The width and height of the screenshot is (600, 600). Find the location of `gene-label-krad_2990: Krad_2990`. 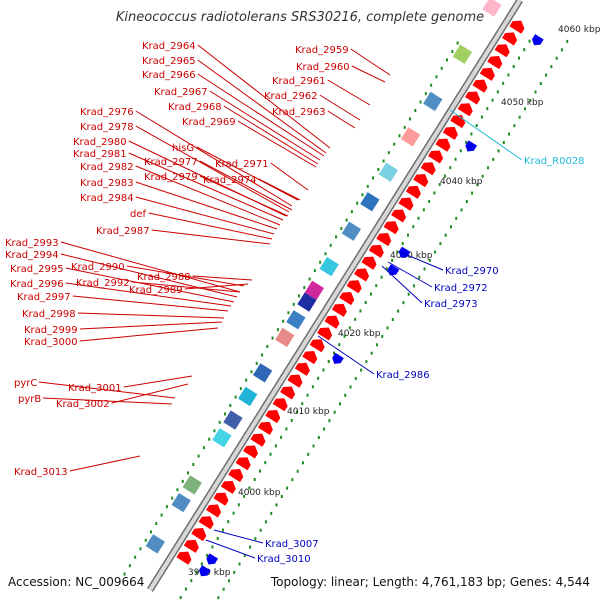

gene-label-krad_2990: Krad_2990 is located at coordinates (98, 267).